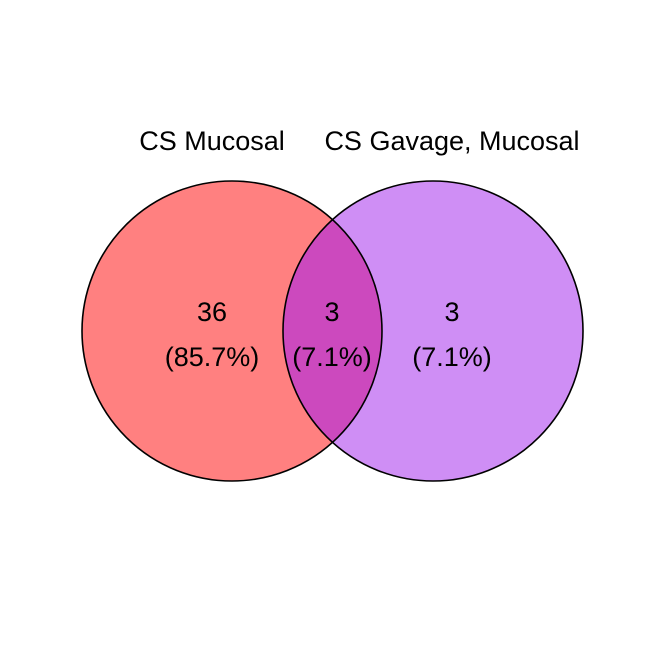 Image resolution: width=664 pixels, height=664 pixels. Describe the element at coordinates (332, 357) in the screenshot. I see `region-overlap-percent: (7.1%)` at that location.